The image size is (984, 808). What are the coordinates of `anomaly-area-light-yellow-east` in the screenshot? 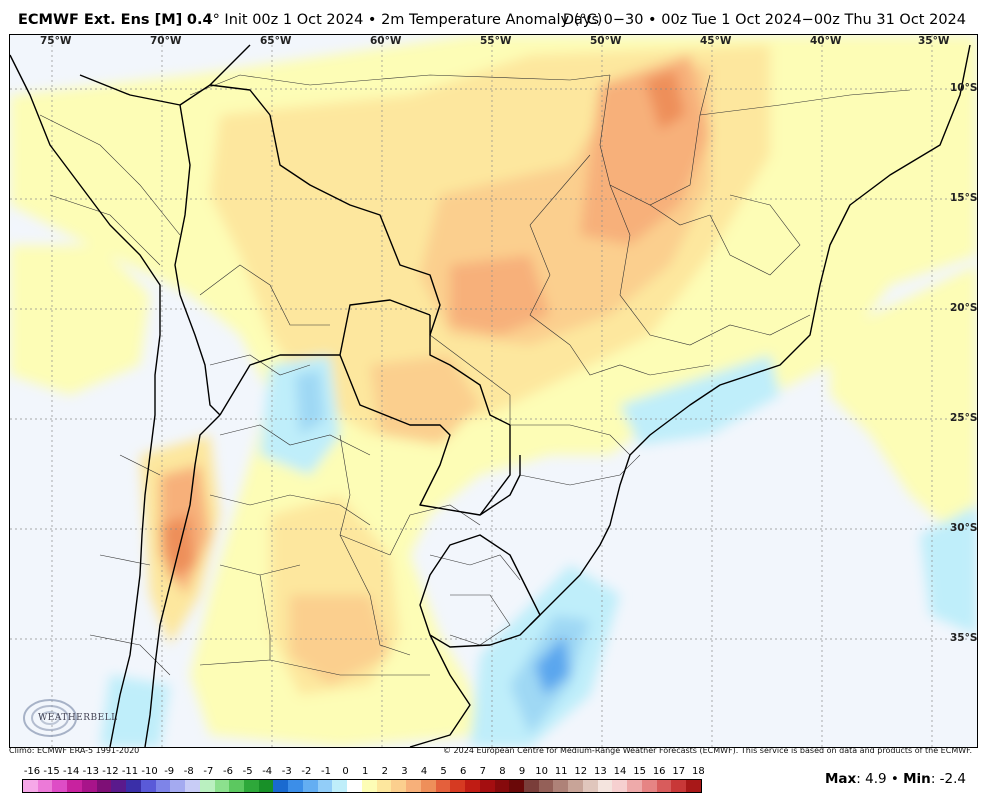 It's located at (903, 410).